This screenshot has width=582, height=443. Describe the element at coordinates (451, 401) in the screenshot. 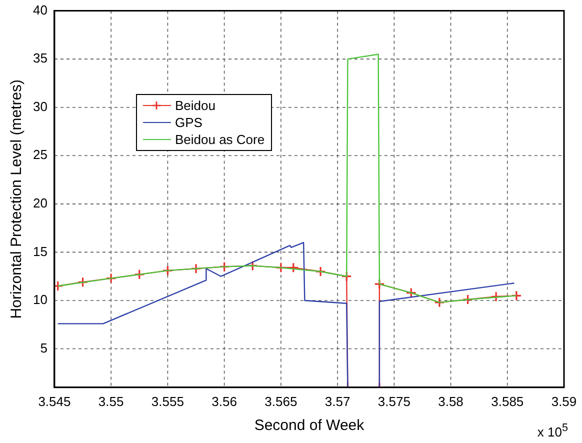

I see `x-tick-label: 3.58` at that location.